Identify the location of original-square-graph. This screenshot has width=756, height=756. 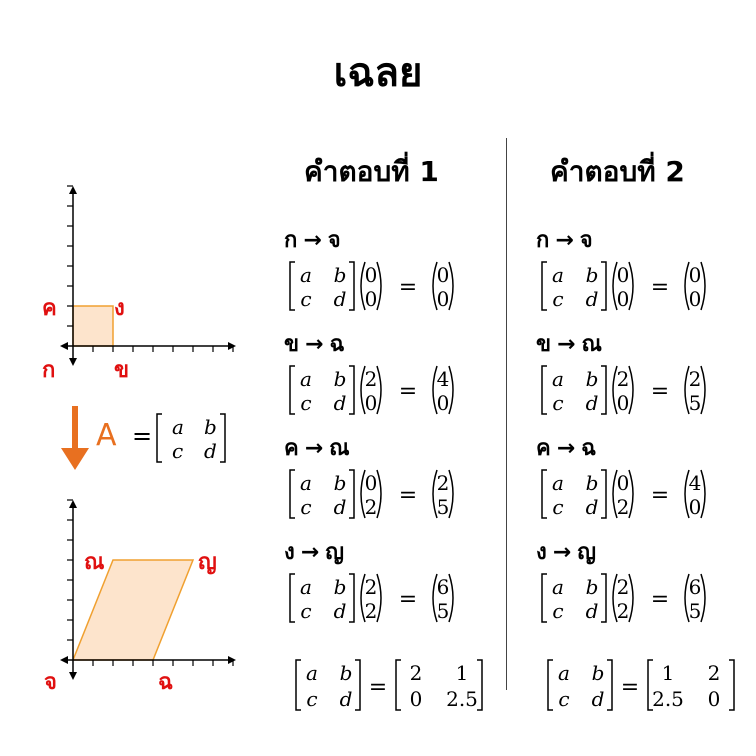
(148, 275).